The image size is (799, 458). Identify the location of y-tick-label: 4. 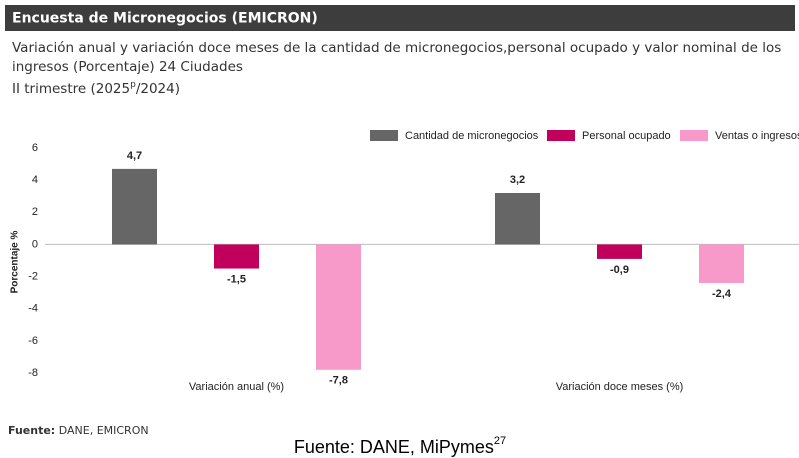
(35, 180).